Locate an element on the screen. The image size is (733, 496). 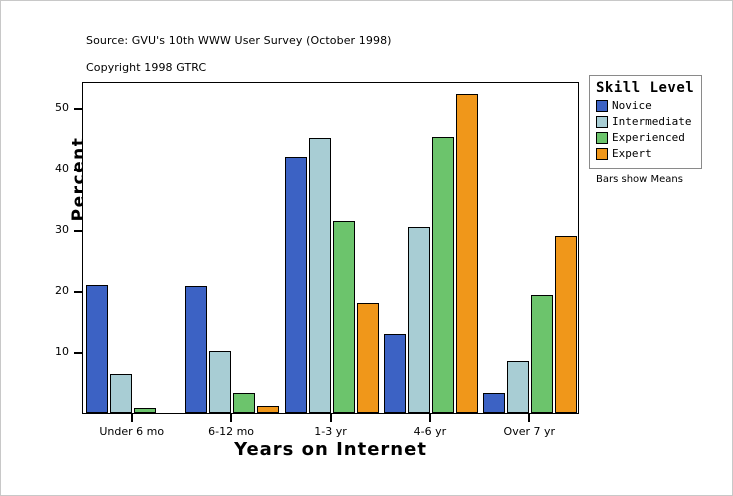
y-axis-tick-label: 50 is located at coordinates (62, 107).